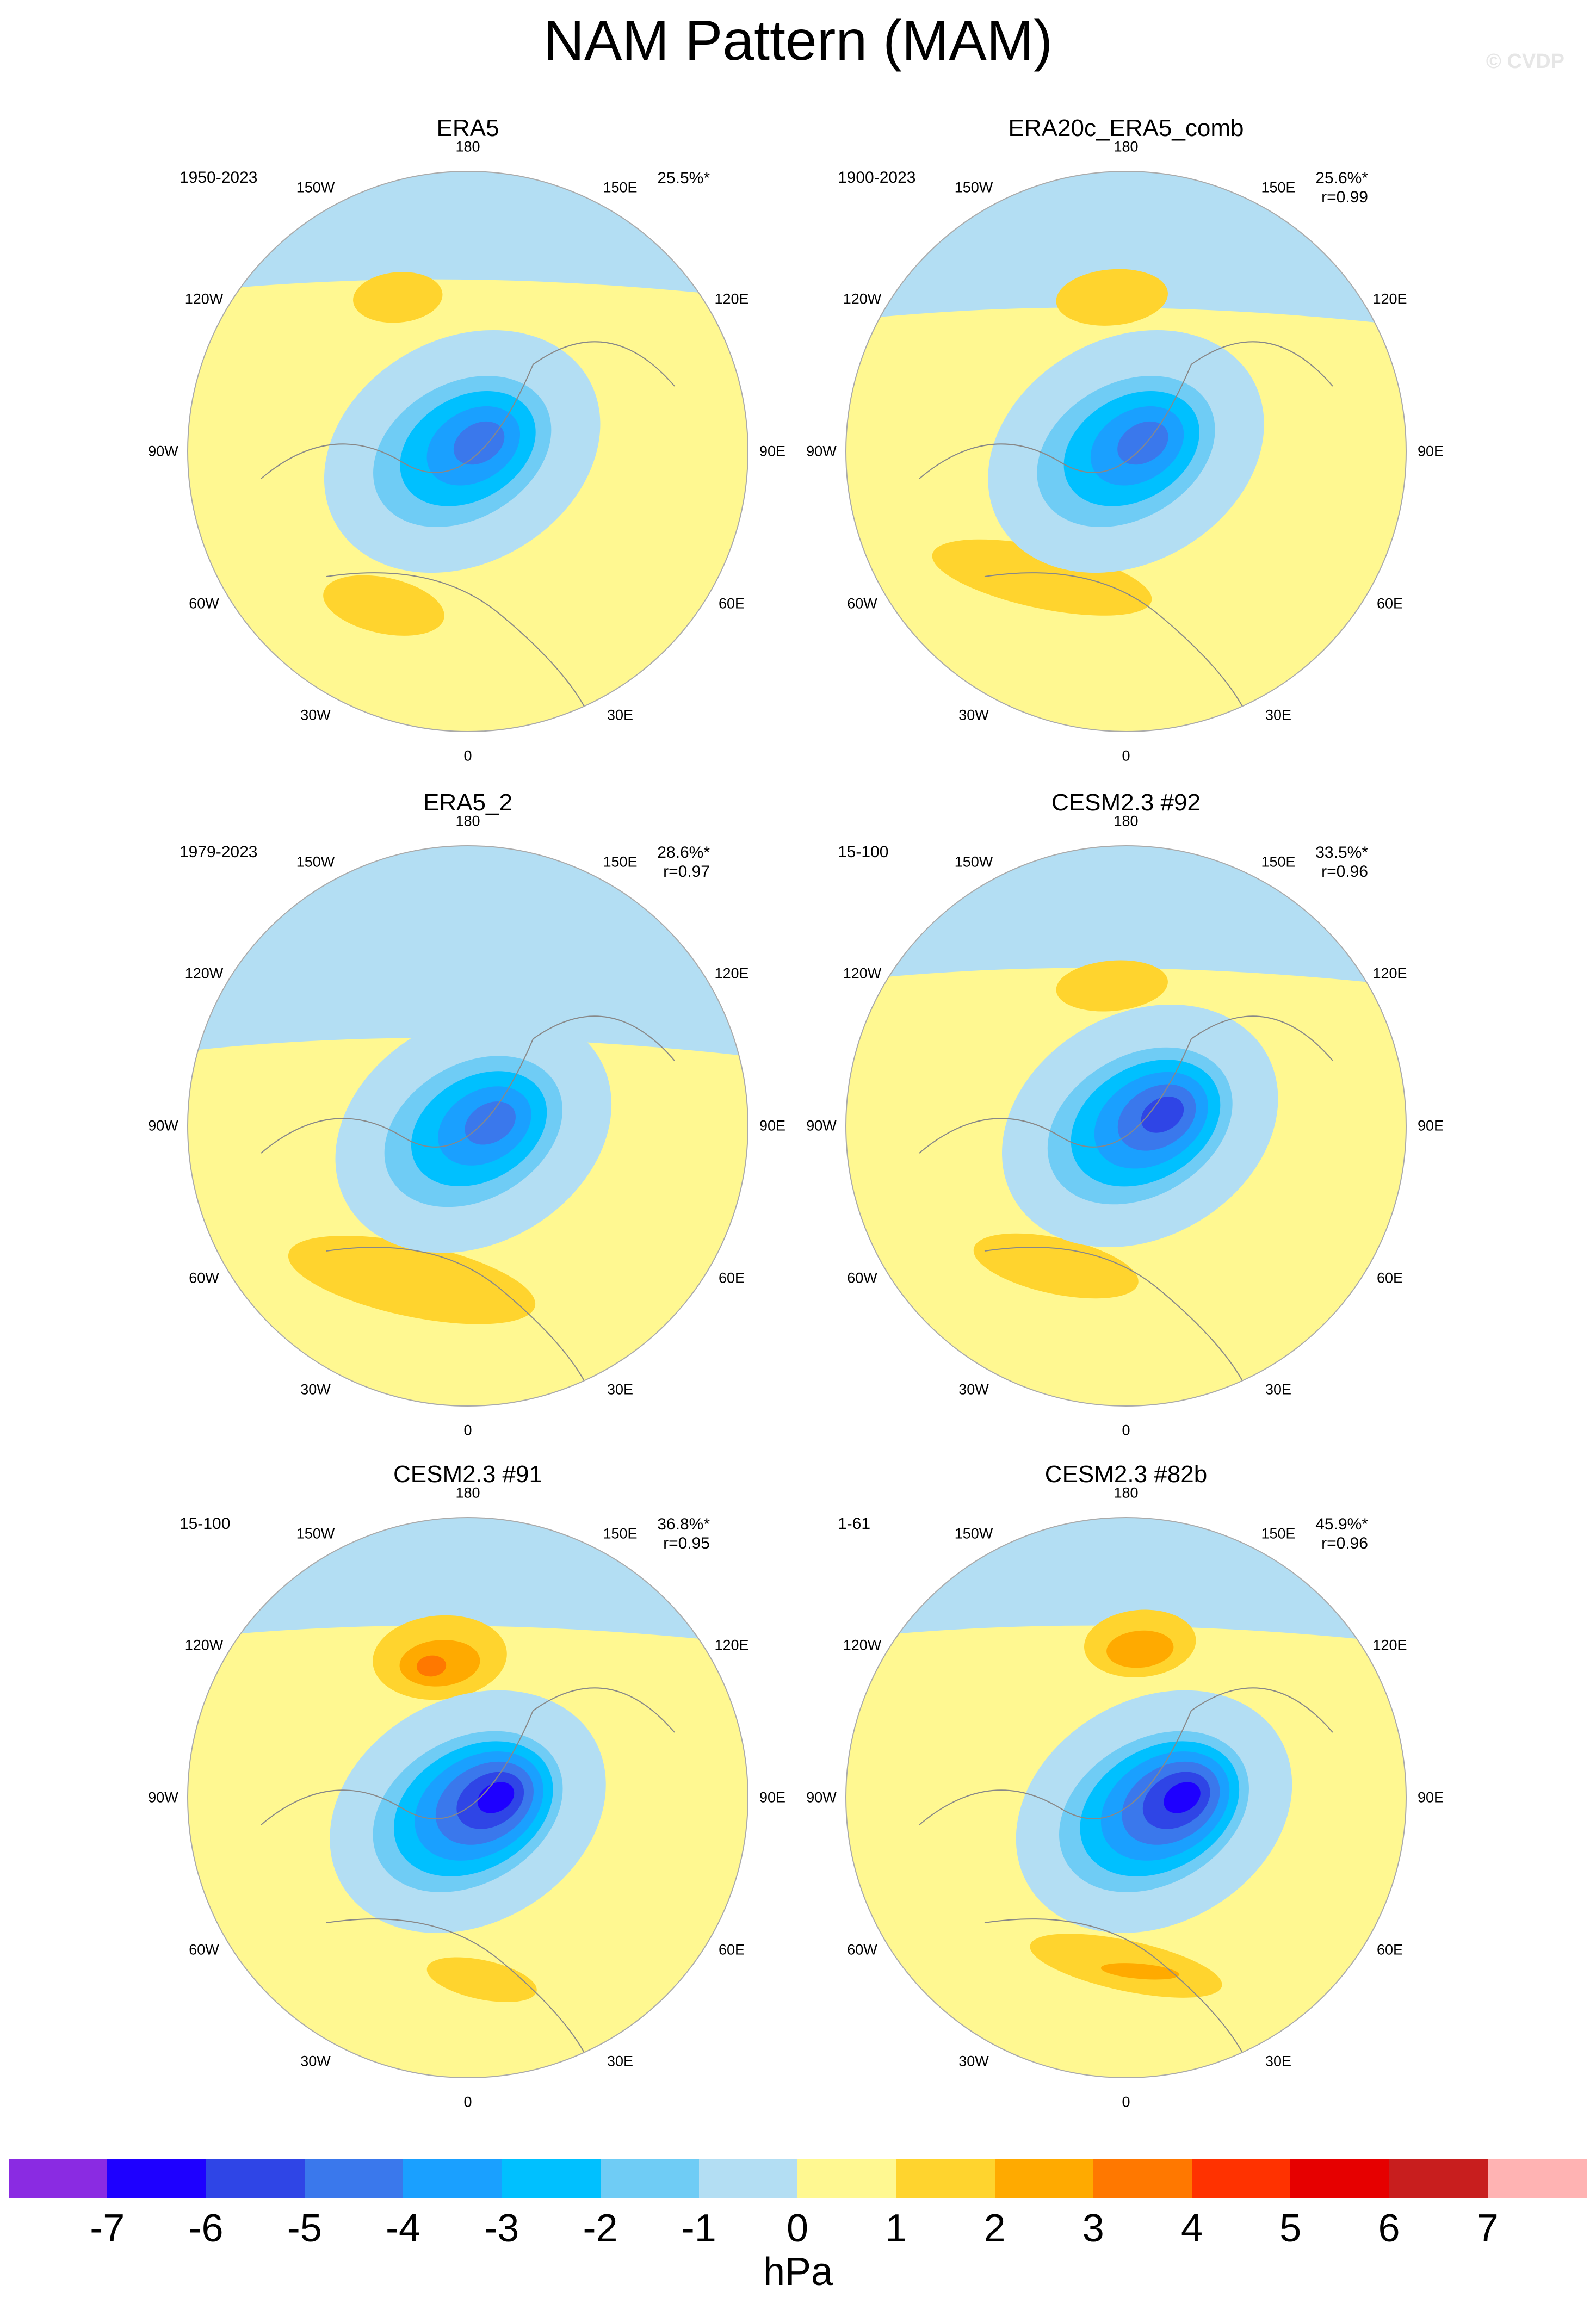  What do you see at coordinates (1342, 178) in the screenshot?
I see `explained-variance: 25.6%*` at bounding box center [1342, 178].